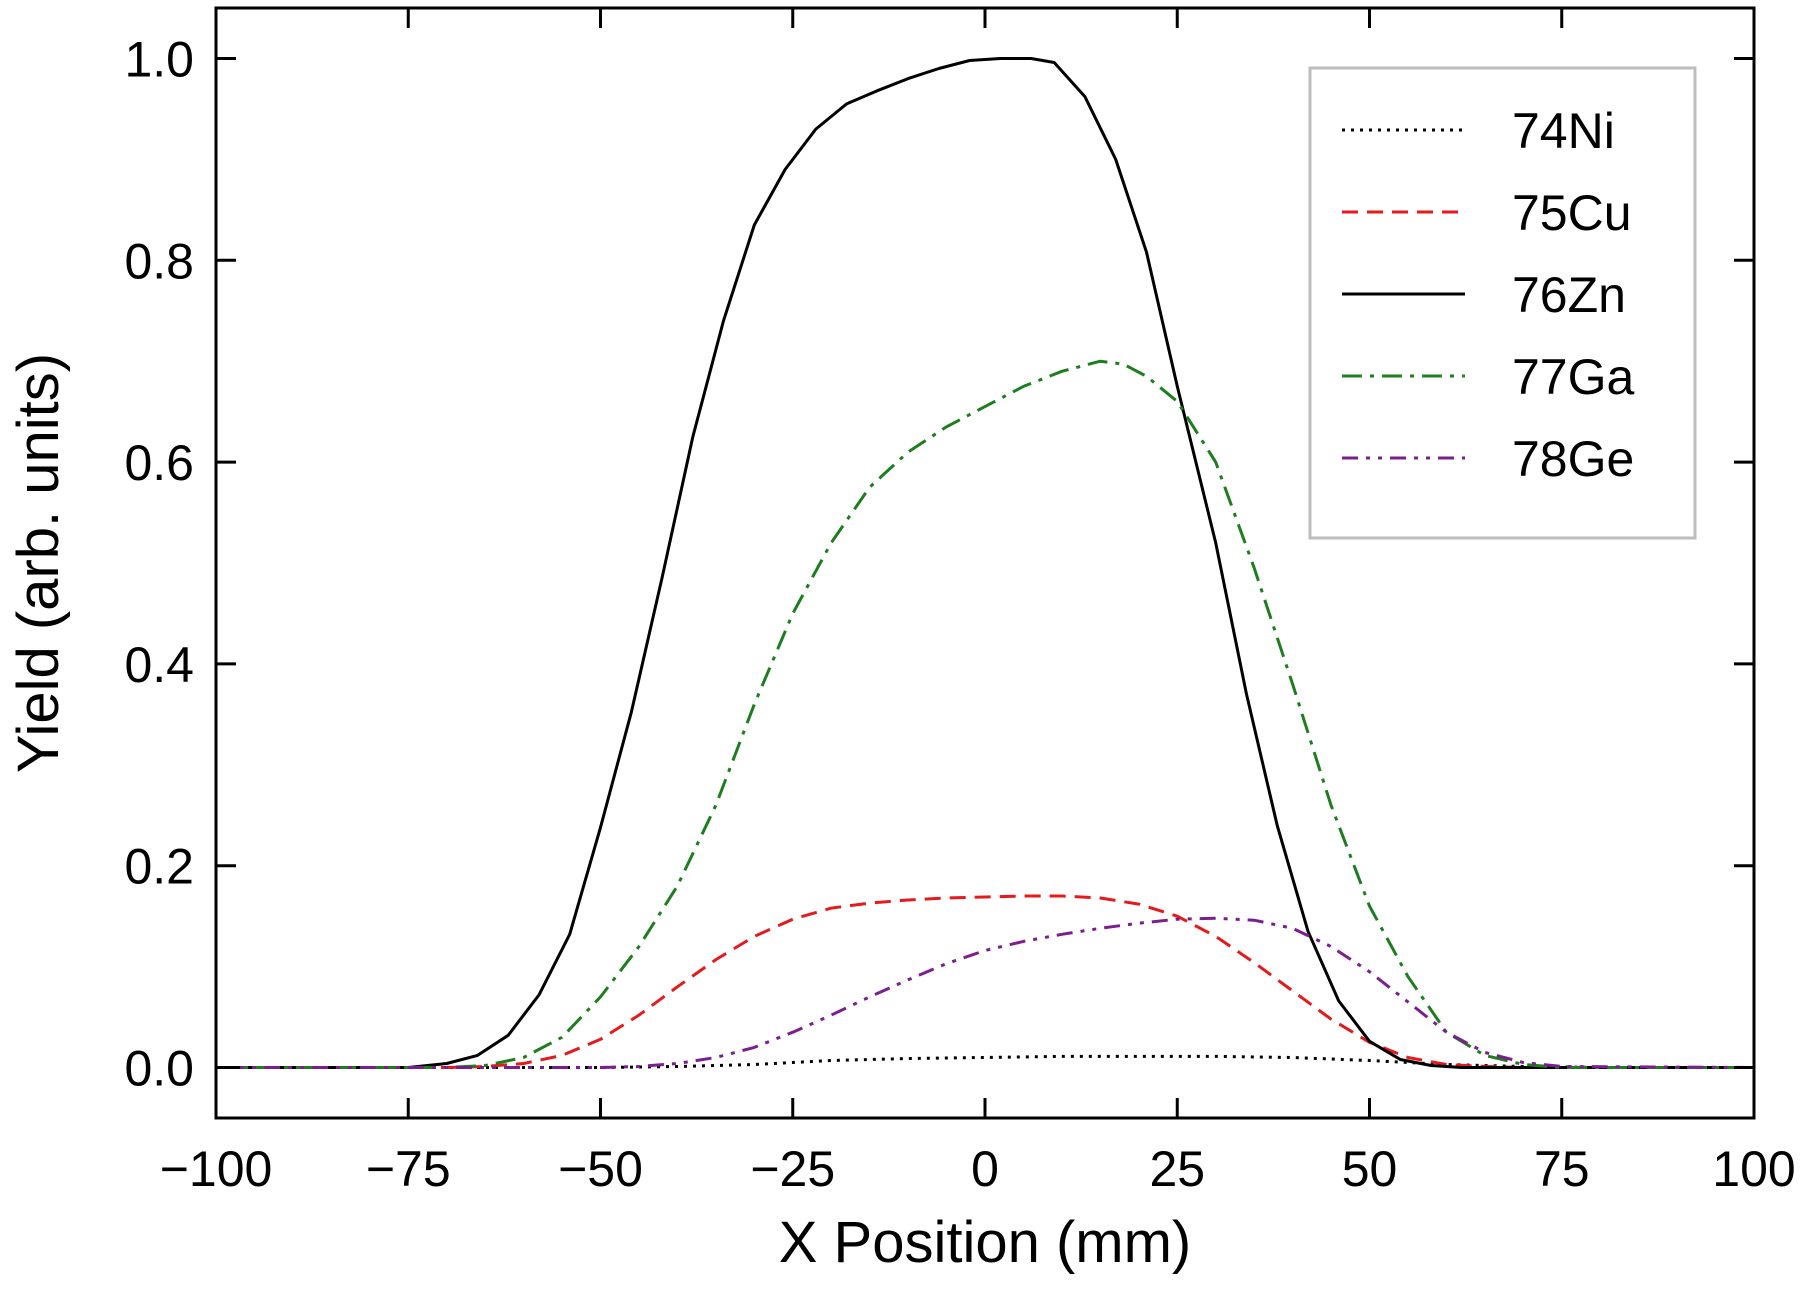 The width and height of the screenshot is (1804, 1300). I want to click on x-tick-label: −100, so click(216, 1169).